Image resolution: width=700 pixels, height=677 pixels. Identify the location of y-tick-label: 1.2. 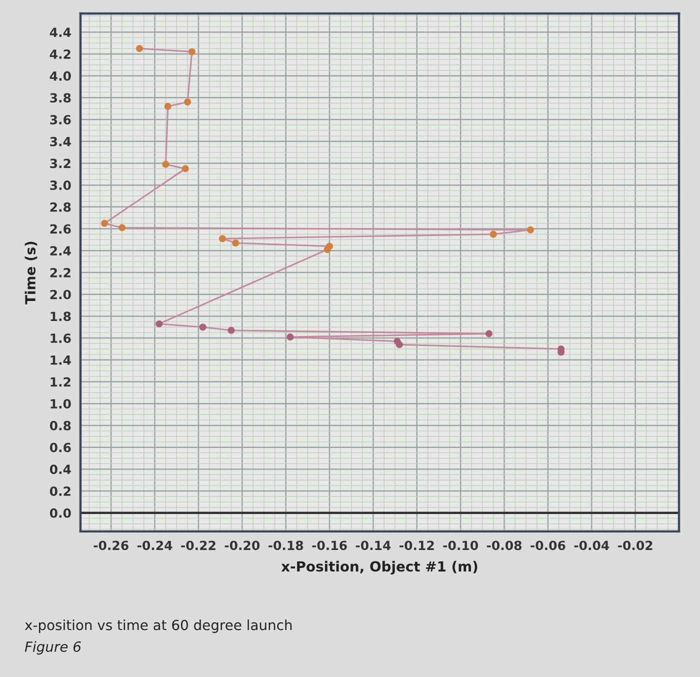
(60, 382).